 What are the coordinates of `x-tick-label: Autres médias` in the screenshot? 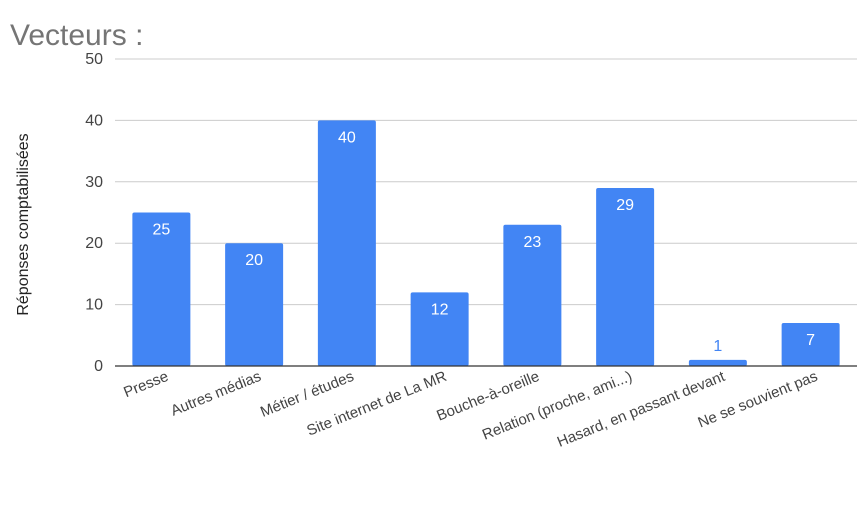 It's located at (215, 394).